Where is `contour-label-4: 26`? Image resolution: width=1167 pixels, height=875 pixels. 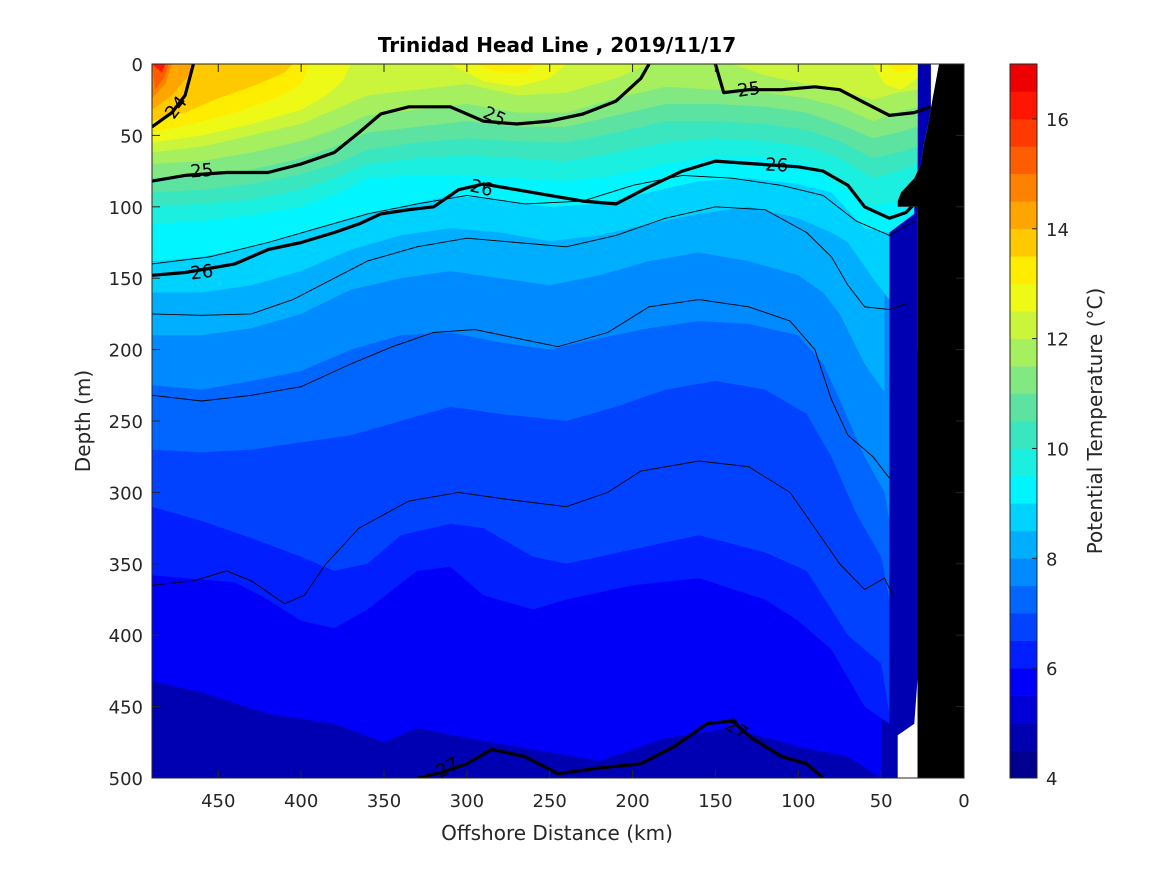
contour-label-4: 26 is located at coordinates (201, 273).